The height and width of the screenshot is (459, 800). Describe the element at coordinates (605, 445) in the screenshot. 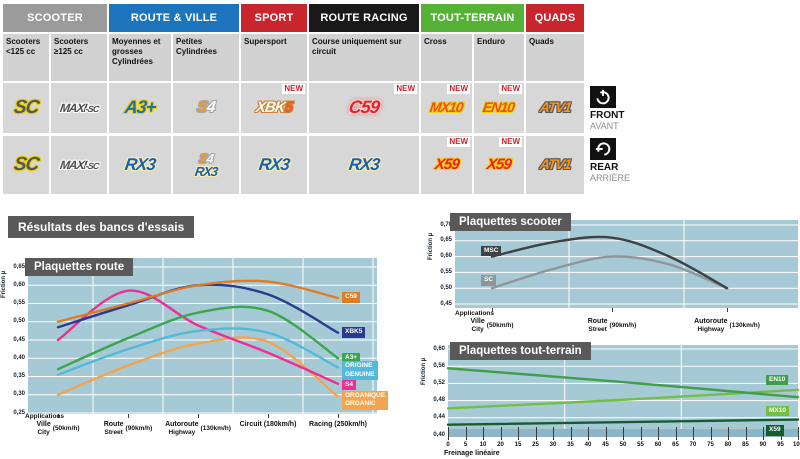

I see `x-tick-label: 45` at that location.